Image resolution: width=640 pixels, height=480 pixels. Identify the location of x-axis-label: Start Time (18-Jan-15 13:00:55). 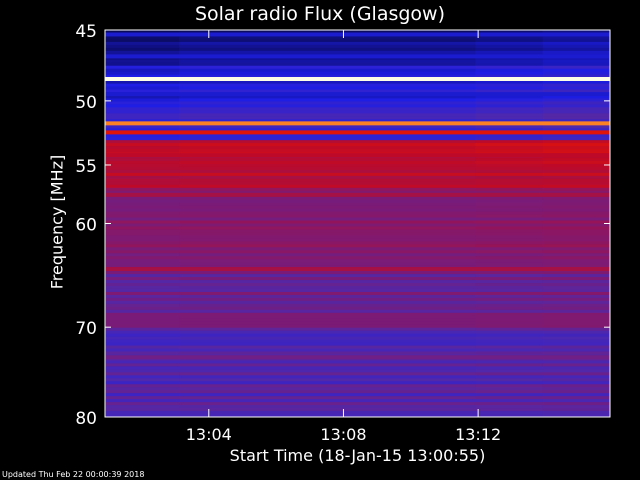
(357, 455).